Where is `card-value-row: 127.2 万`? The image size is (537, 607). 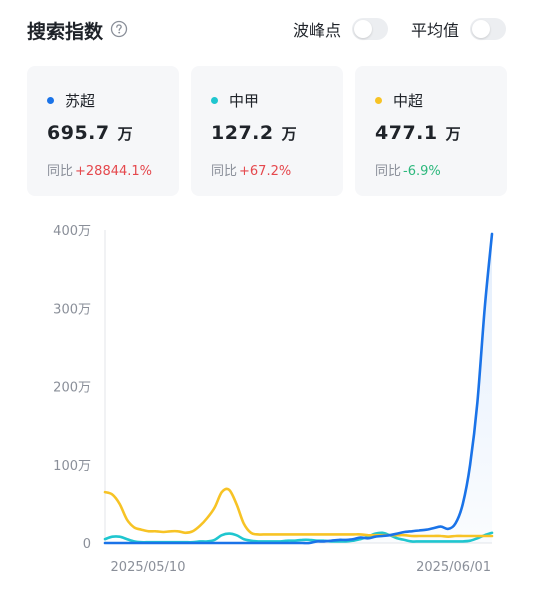 card-value-row: 127.2 万 is located at coordinates (254, 133).